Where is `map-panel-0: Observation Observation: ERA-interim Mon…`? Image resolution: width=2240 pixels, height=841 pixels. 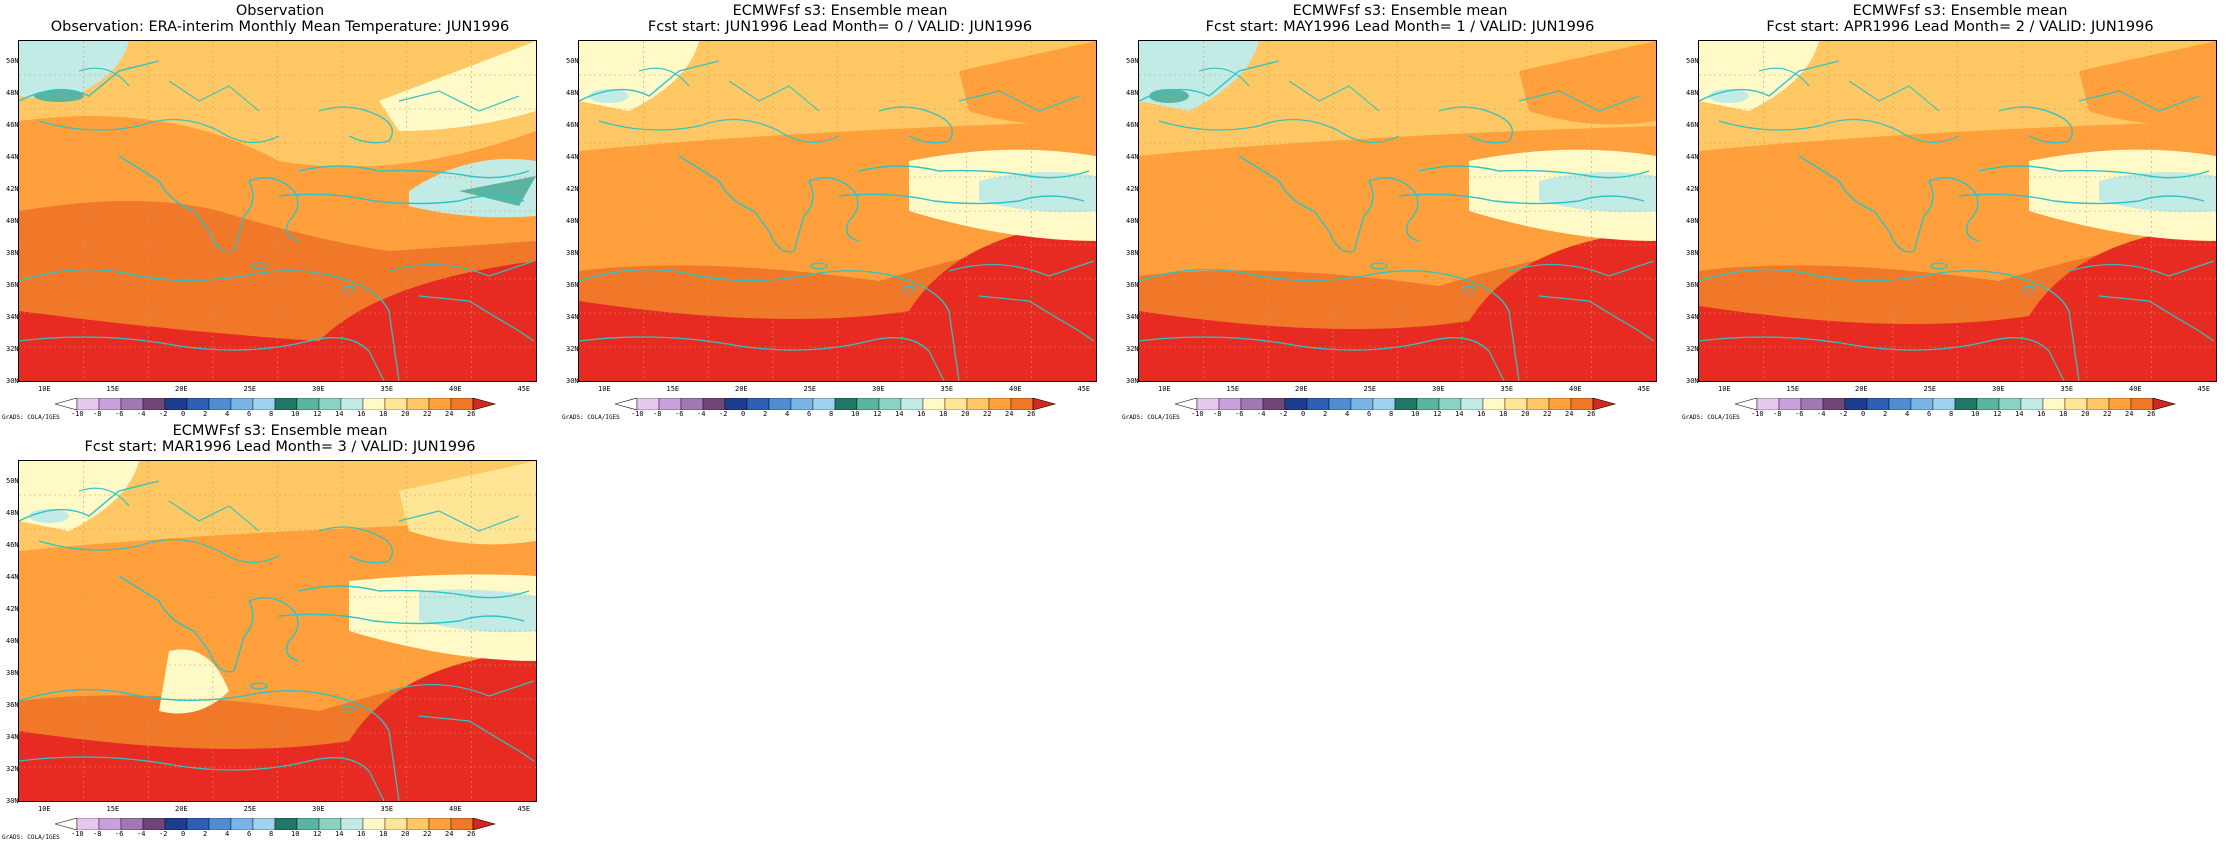
map-panel-0: Observation Observation: ERA-interim Mon… is located at coordinates (280, 210).